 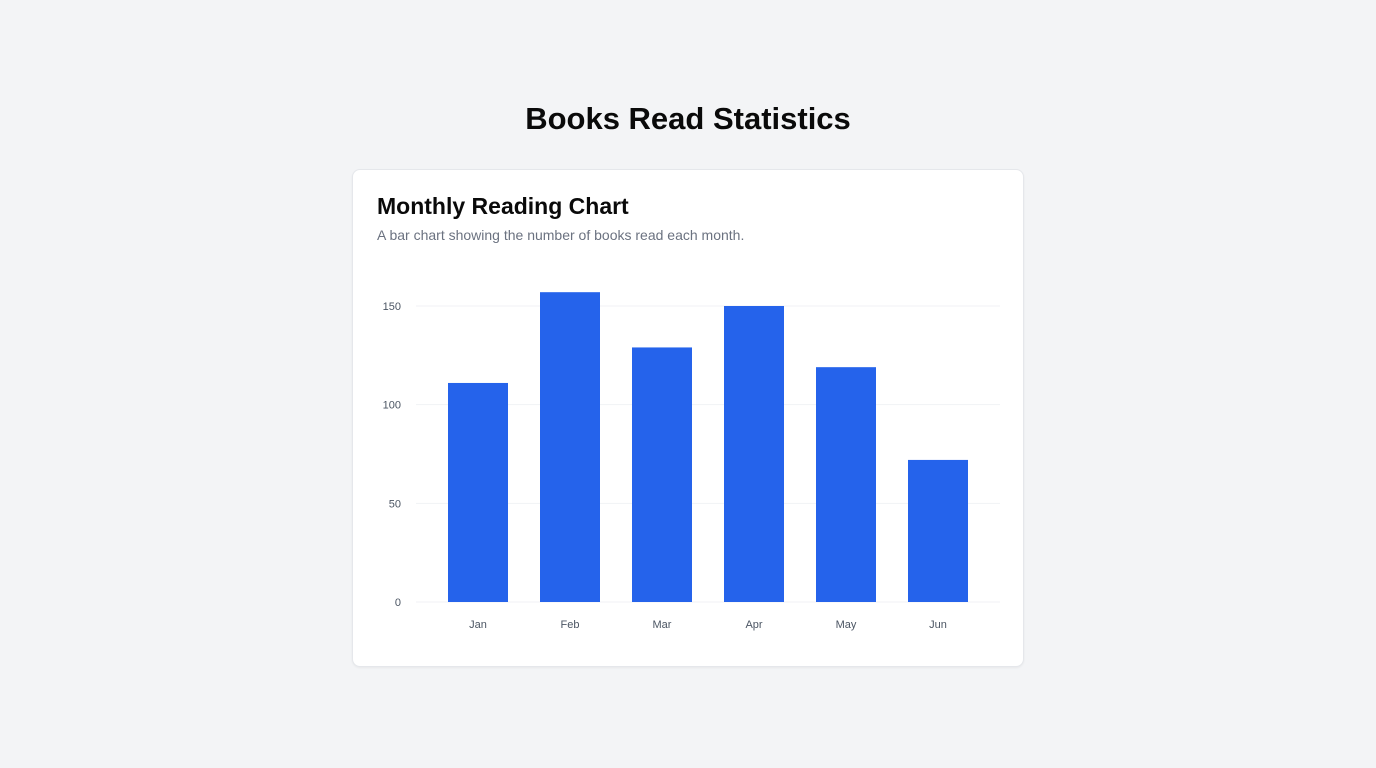 What do you see at coordinates (938, 625) in the screenshot?
I see `x-tick-label-jun: Jun` at bounding box center [938, 625].